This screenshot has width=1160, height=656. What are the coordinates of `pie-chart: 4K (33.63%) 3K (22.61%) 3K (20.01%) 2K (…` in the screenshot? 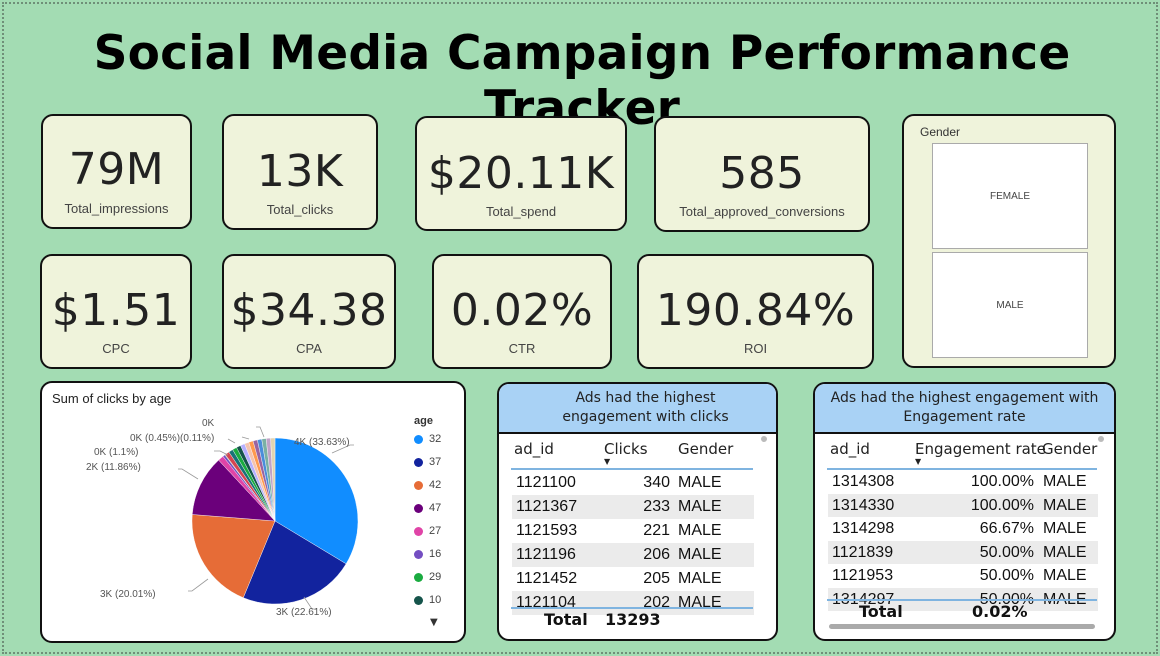 It's located at (222, 521).